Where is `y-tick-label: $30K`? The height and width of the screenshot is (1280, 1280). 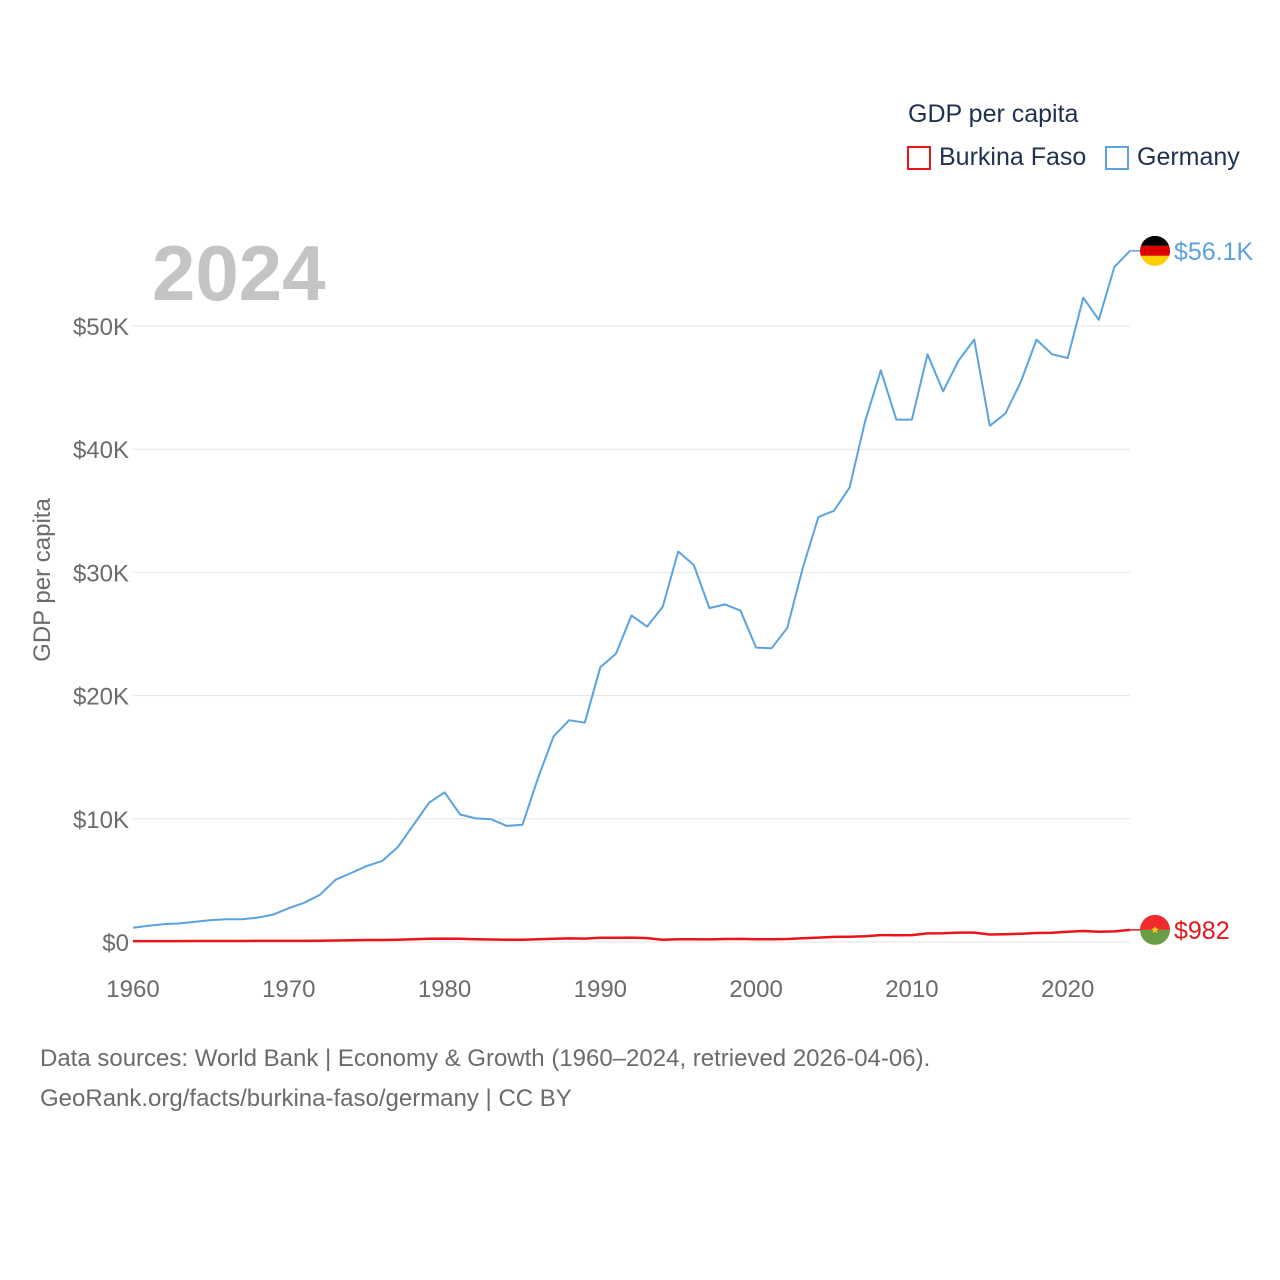
y-tick-label: $30K is located at coordinates (101, 573).